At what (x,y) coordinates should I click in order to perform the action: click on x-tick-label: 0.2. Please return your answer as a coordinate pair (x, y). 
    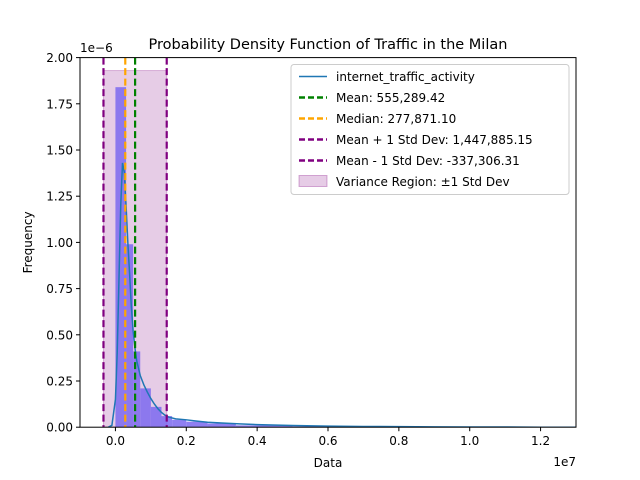
    Looking at the image, I should click on (186, 441).